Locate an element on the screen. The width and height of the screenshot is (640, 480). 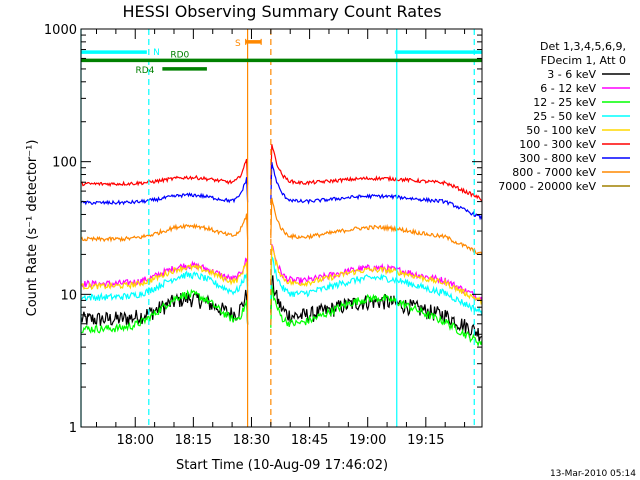
series-line-1-a is located at coordinates (164, 307).